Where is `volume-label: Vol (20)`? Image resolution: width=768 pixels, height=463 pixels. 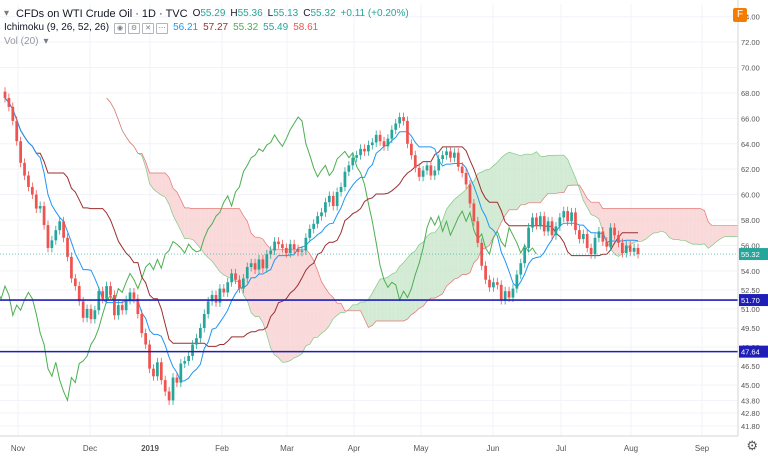
volume-label: Vol (20) is located at coordinates (21, 41).